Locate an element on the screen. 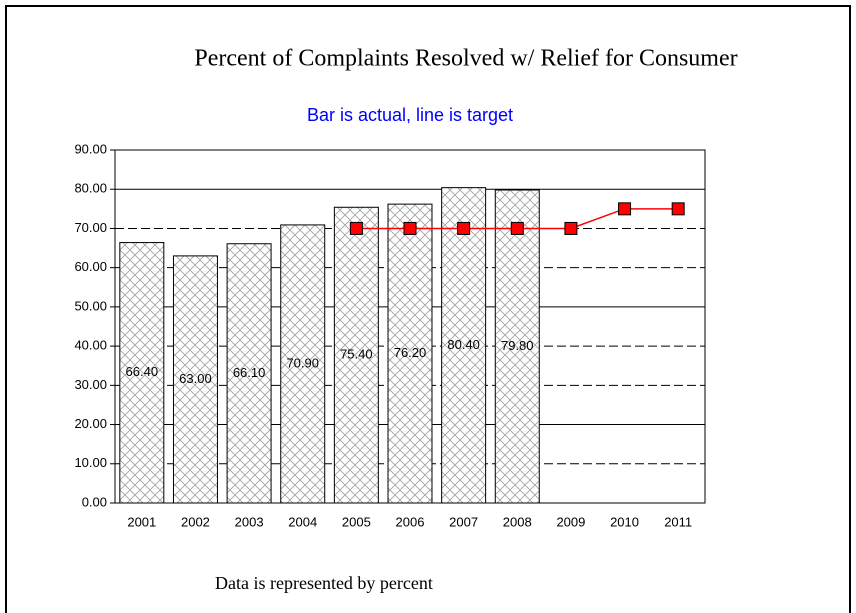  value-label: 80.40 is located at coordinates (463, 344).